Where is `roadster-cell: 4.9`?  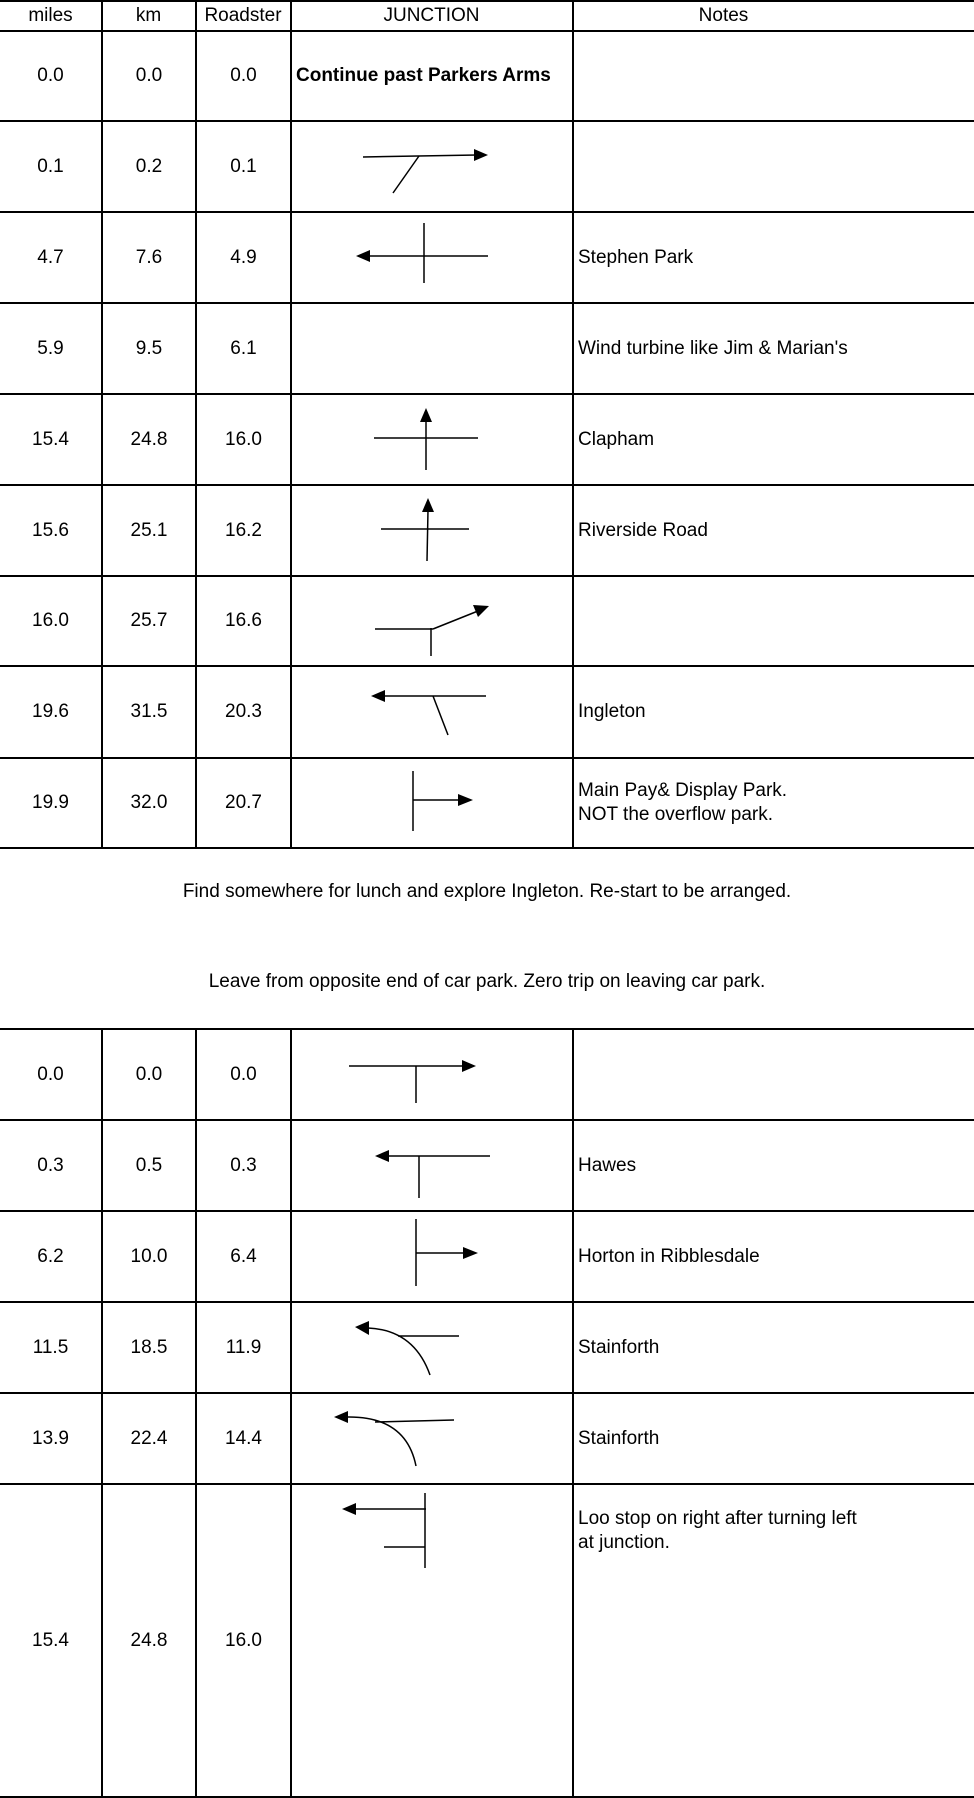
roadster-cell: 4.9 is located at coordinates (243, 257).